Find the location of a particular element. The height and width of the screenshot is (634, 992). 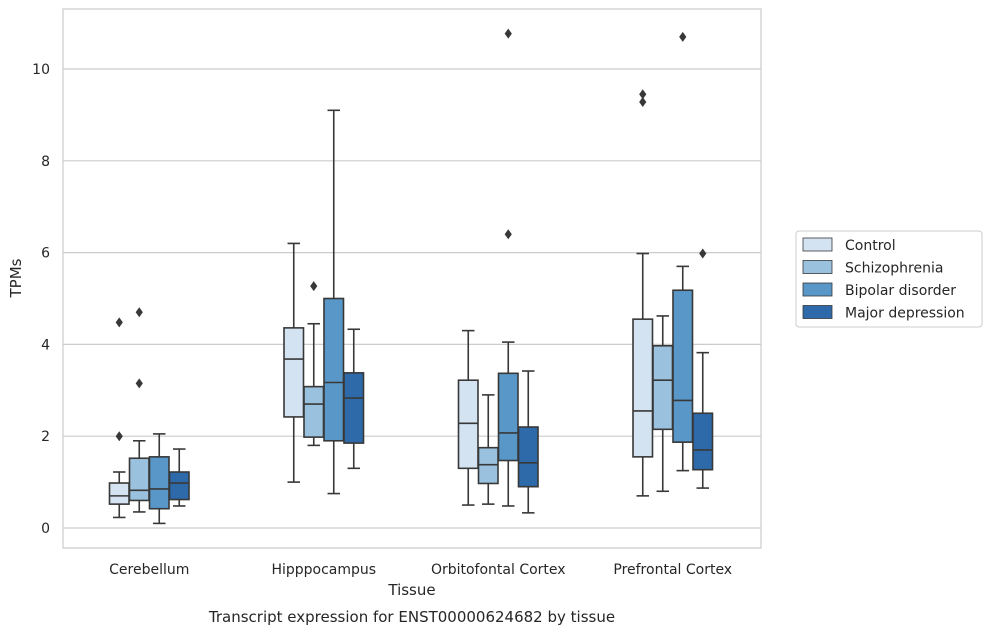

y-tick-label: 4 is located at coordinates (45, 345).